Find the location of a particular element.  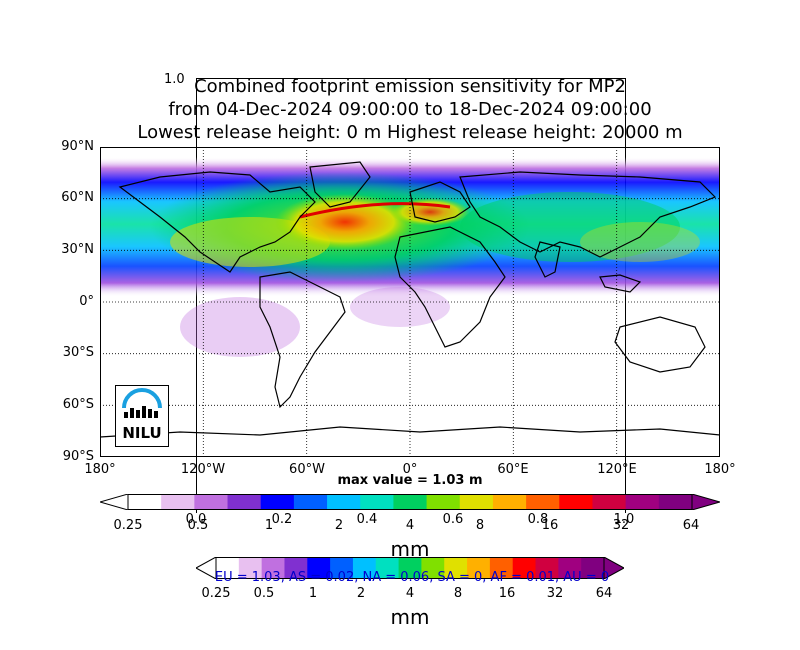

lon-label-60w: 60°W is located at coordinates (307, 469).